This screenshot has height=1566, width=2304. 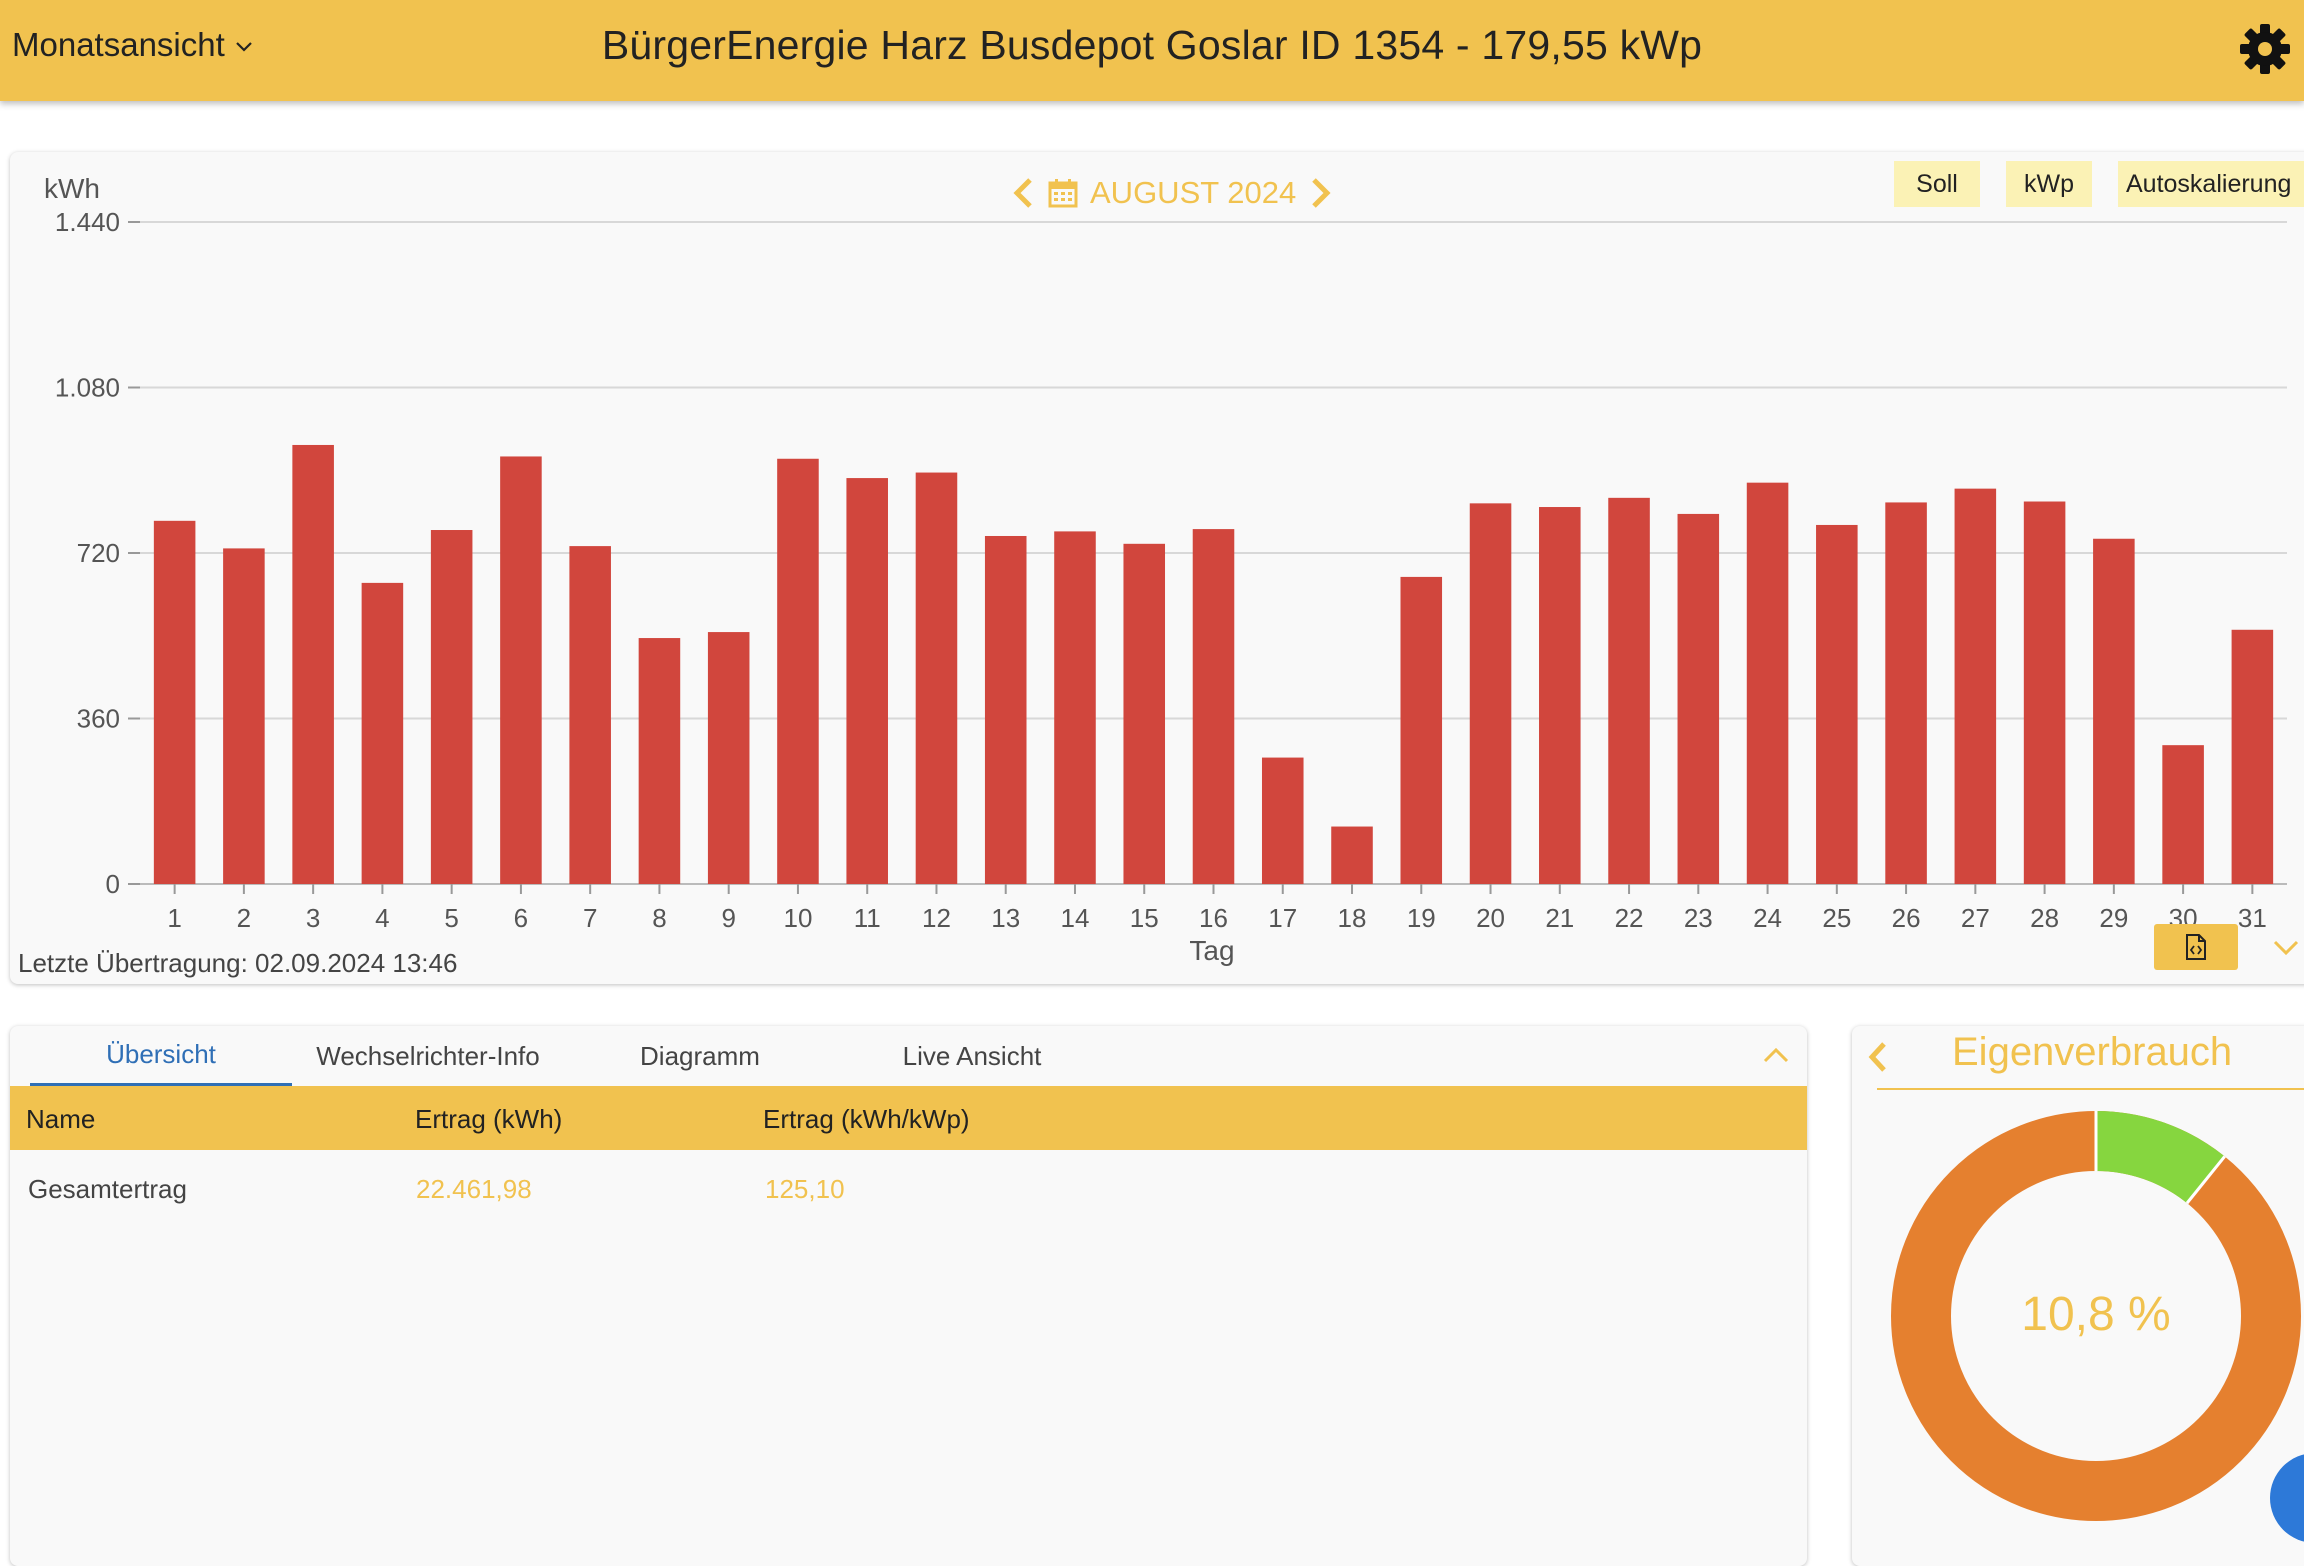 I want to click on export-button, so click(x=2196, y=947).